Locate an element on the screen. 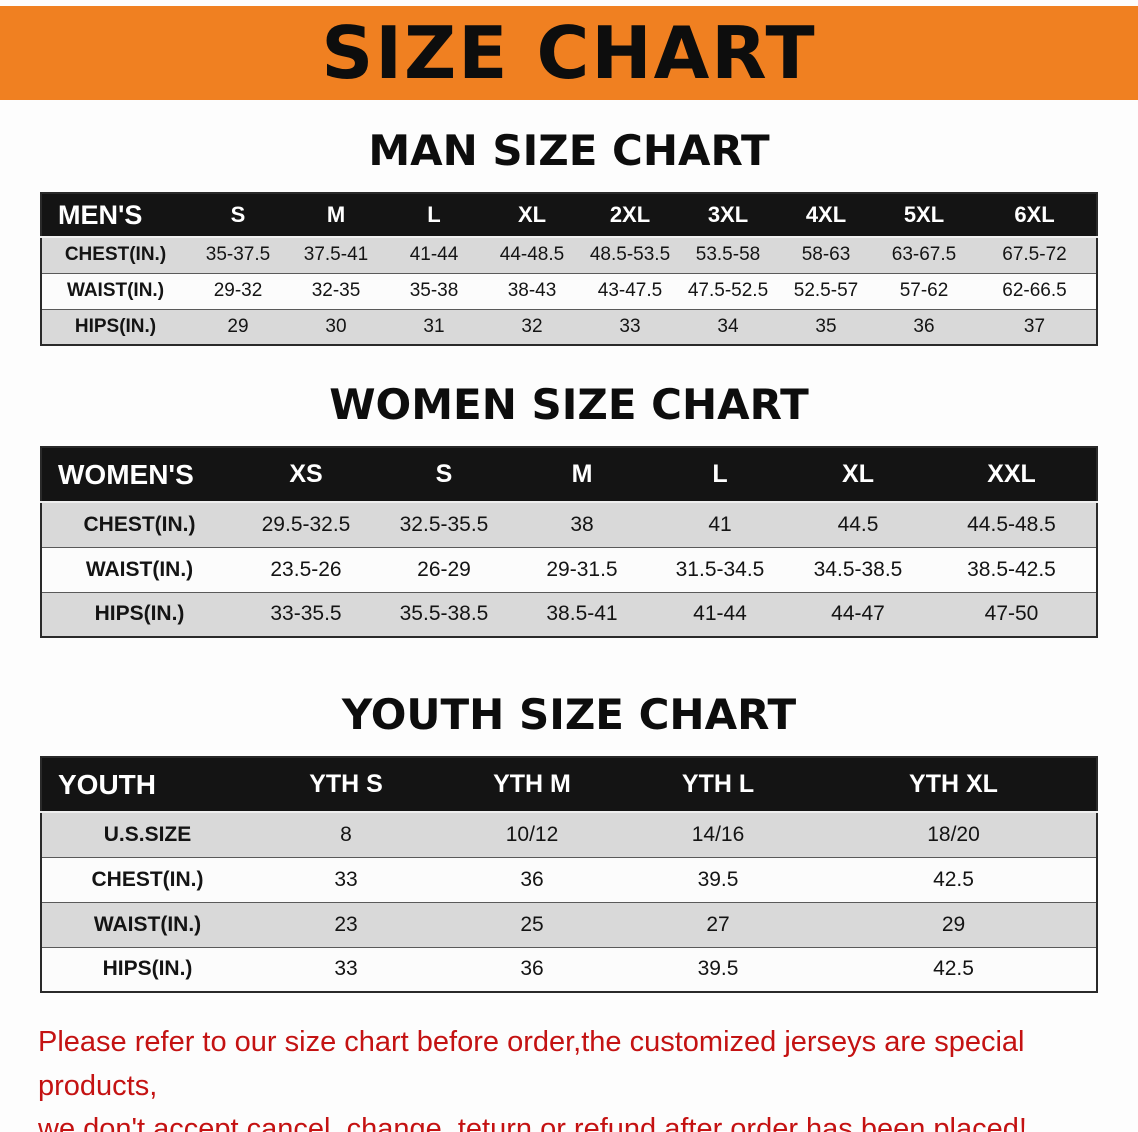  size-cell: 35.5-38.5 is located at coordinates (444, 614).